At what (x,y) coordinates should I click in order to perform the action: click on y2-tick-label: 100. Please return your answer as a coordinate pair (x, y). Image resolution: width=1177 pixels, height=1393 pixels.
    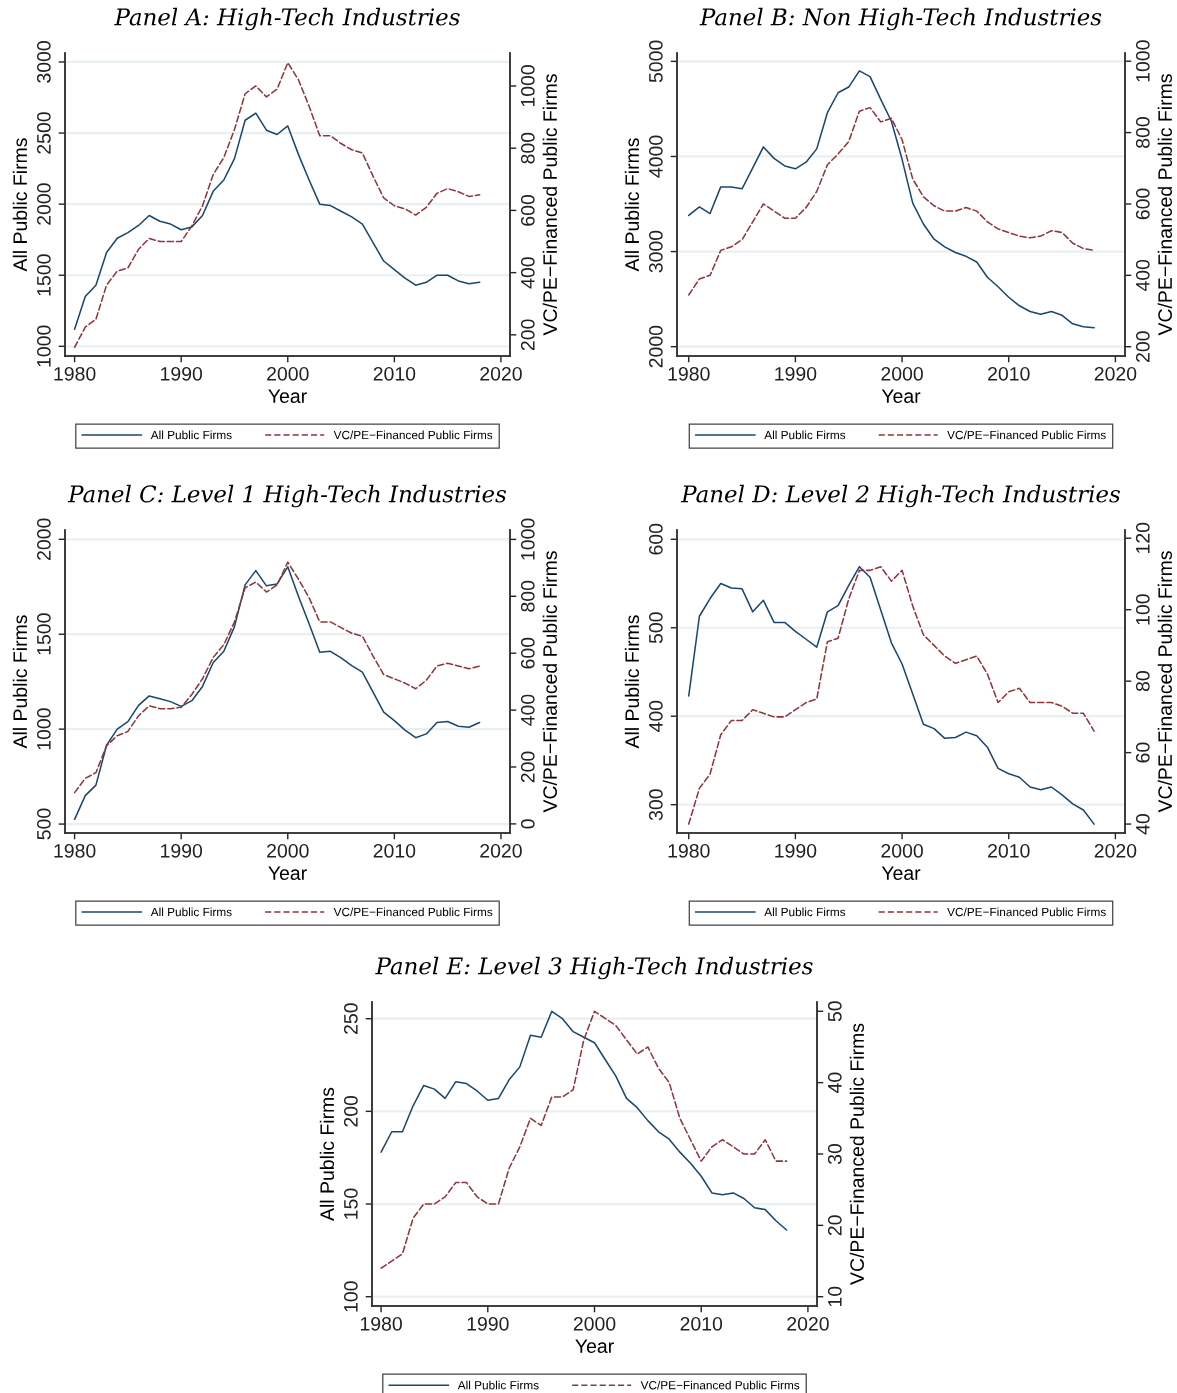
    Looking at the image, I should click on (1142, 609).